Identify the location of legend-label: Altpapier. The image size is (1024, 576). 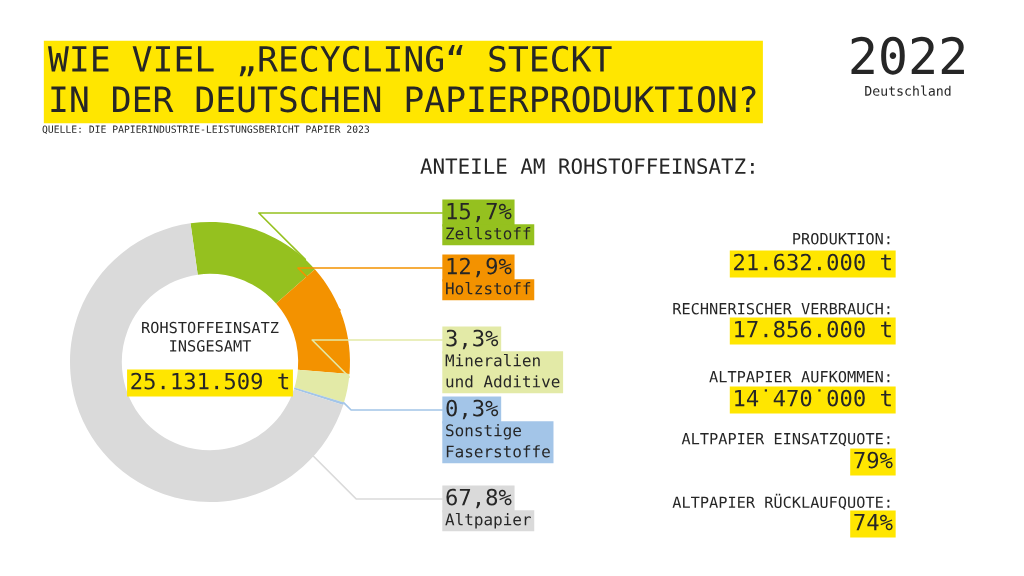
(488, 521).